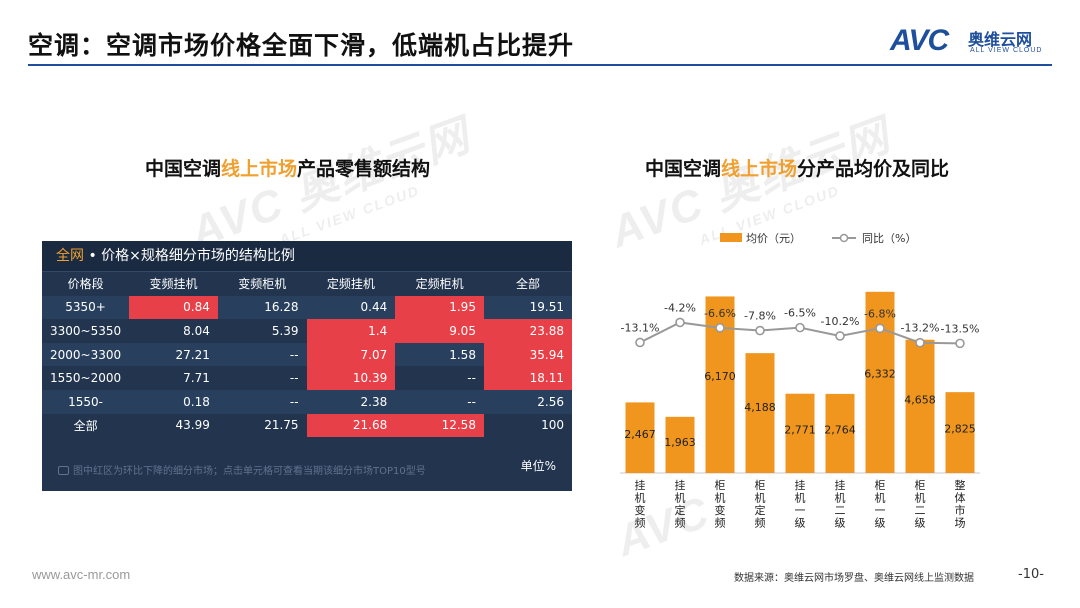 This screenshot has width=1080, height=608. I want to click on panel-note: 图中红区为环比下降的细分市场；点击单元格可查看当期该细分市场TOP10型号, so click(242, 469).